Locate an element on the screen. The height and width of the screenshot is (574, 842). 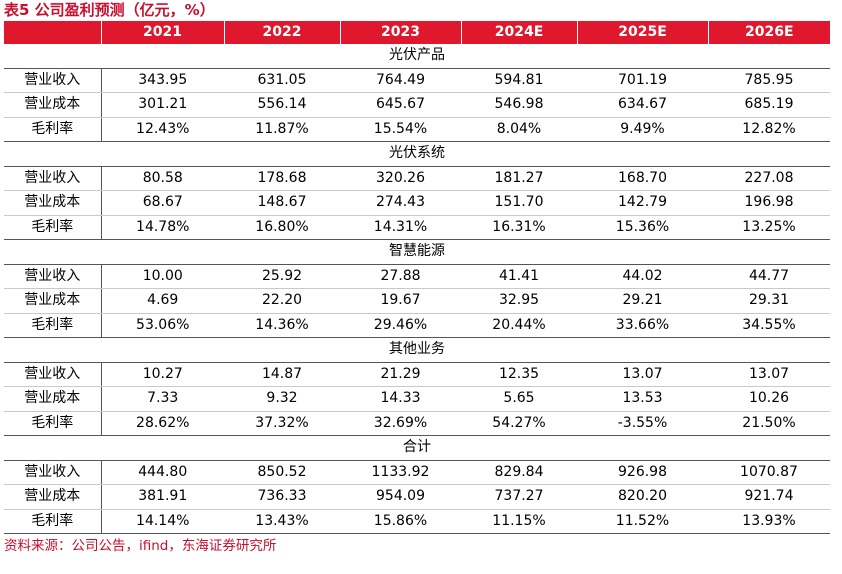
section-header-row: 其他业务 is located at coordinates (417, 350).